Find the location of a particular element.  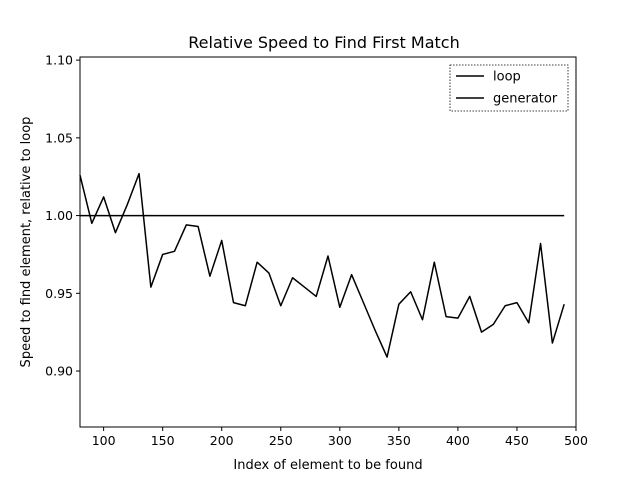

y-tick-label: 0.95 is located at coordinates (59, 293).